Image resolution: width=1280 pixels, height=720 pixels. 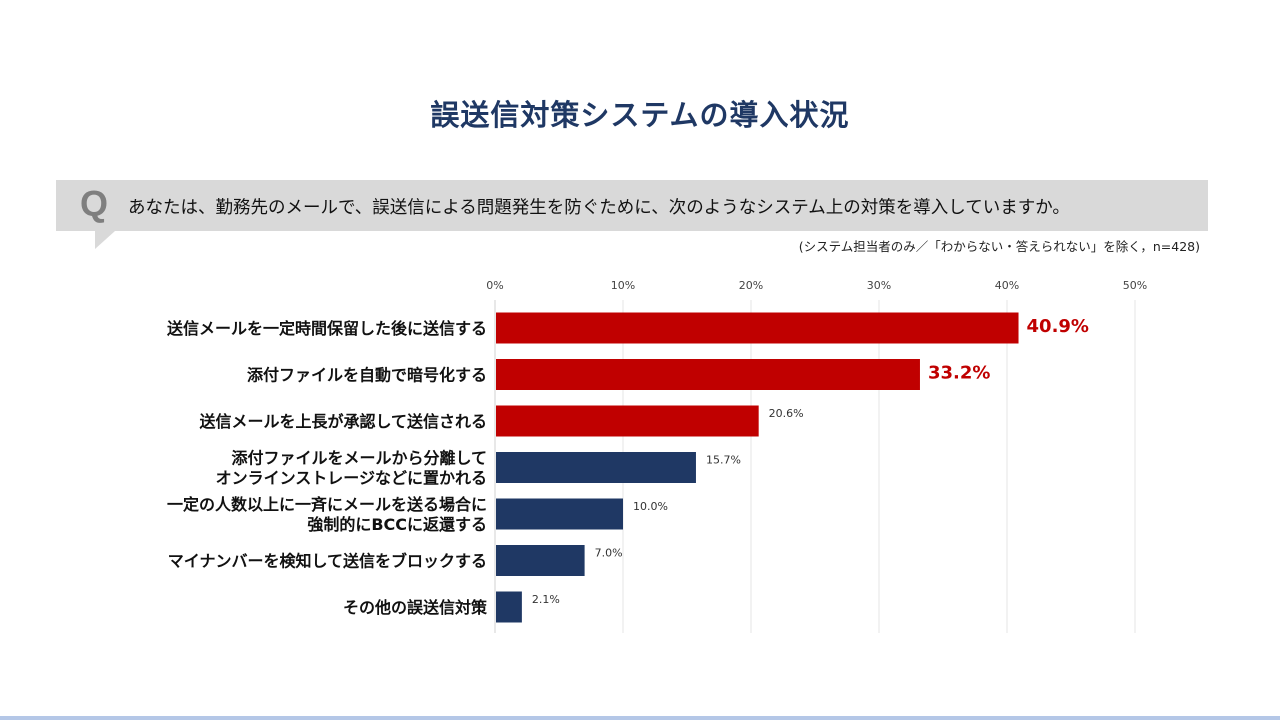 I want to click on x-tick-label: 10%, so click(x=623, y=285).